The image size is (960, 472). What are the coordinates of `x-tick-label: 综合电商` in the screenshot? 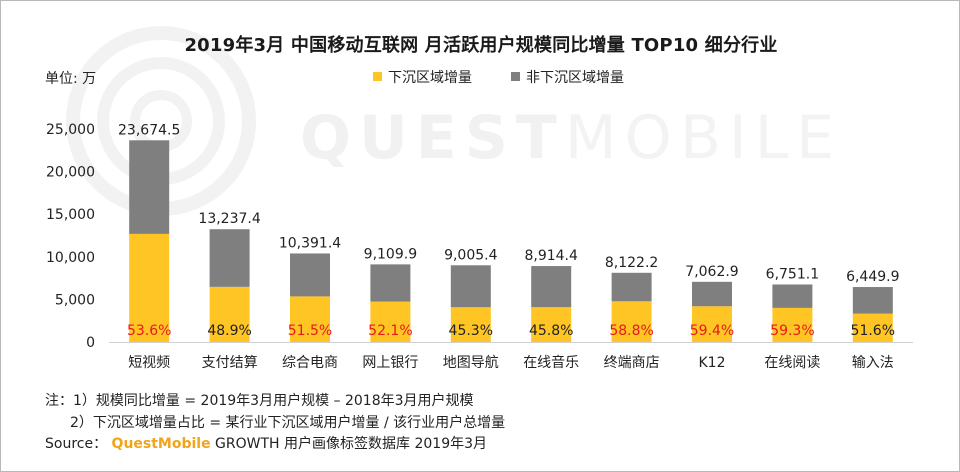 It's located at (310, 363).